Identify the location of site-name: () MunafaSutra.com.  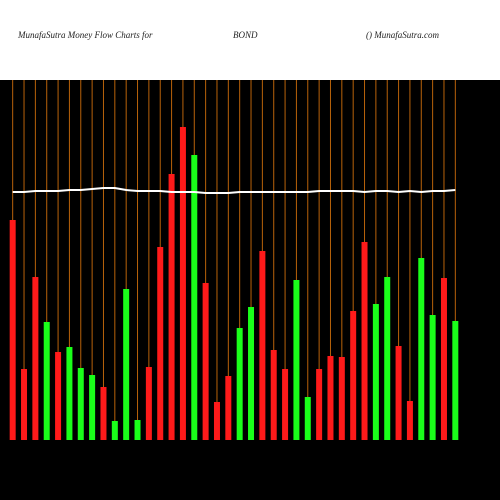
(402, 35).